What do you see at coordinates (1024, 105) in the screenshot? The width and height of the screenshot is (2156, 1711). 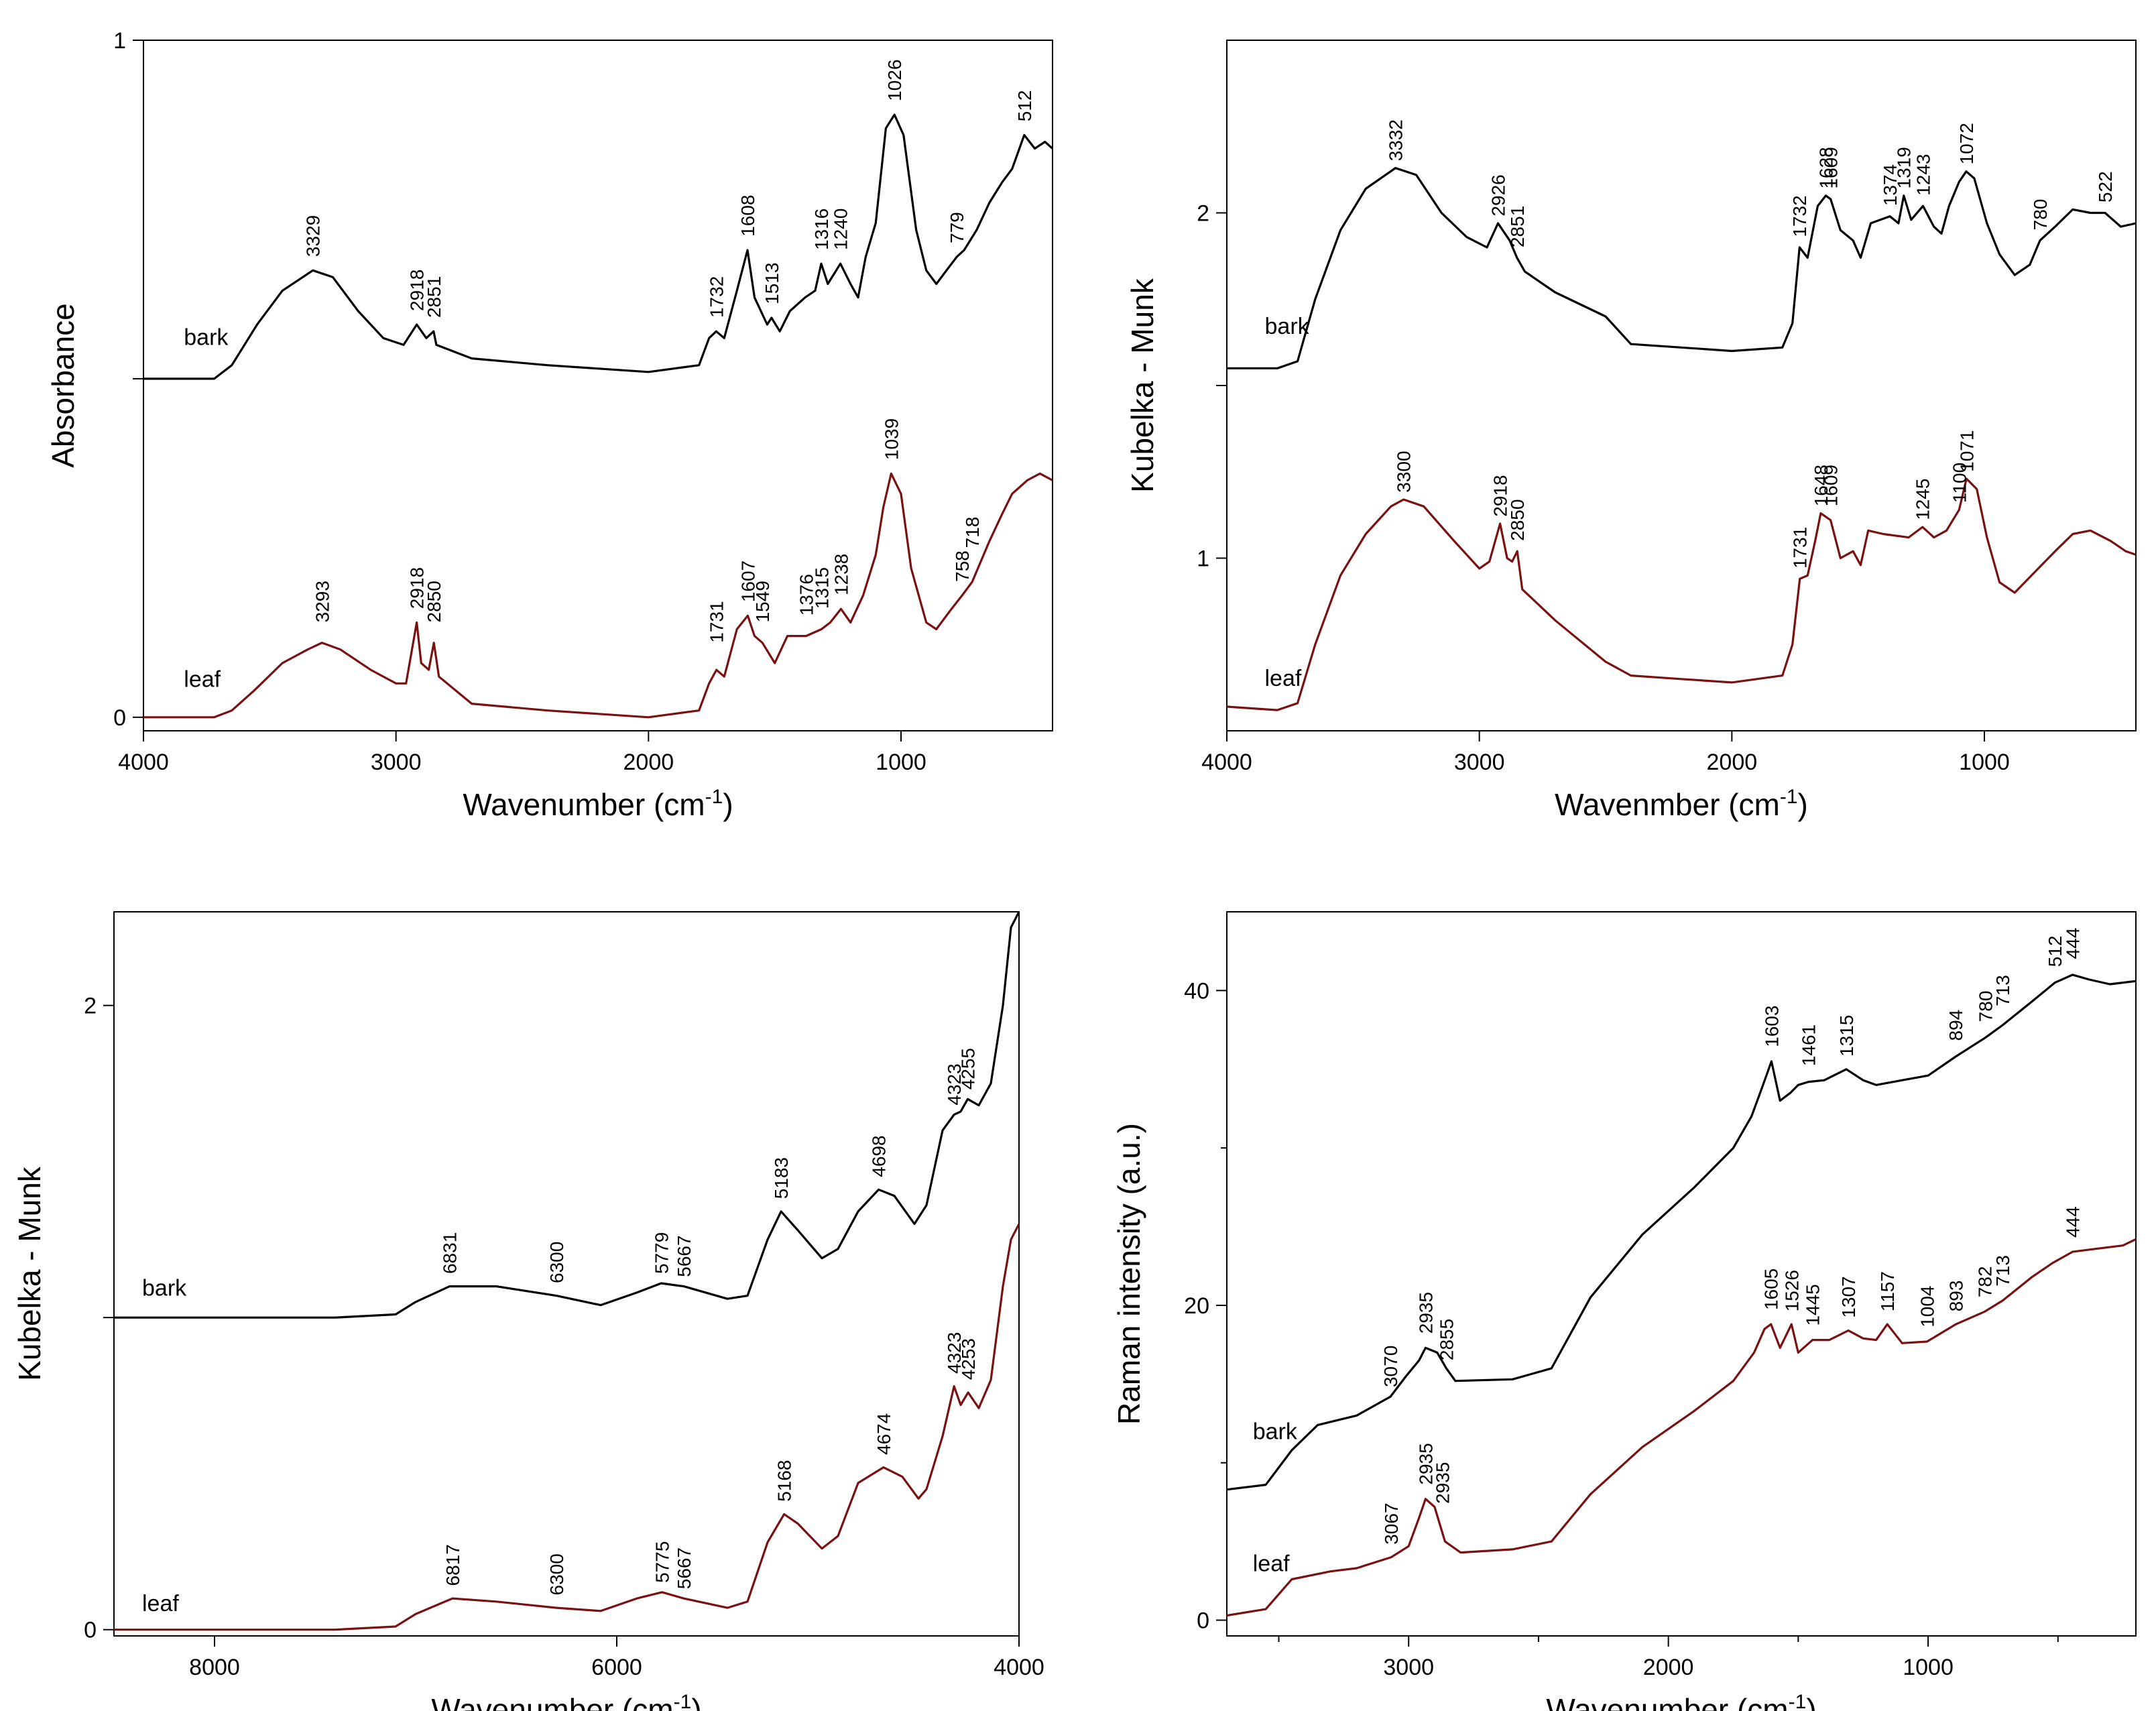 I see `chart-0-peak-label: 512` at bounding box center [1024, 105].